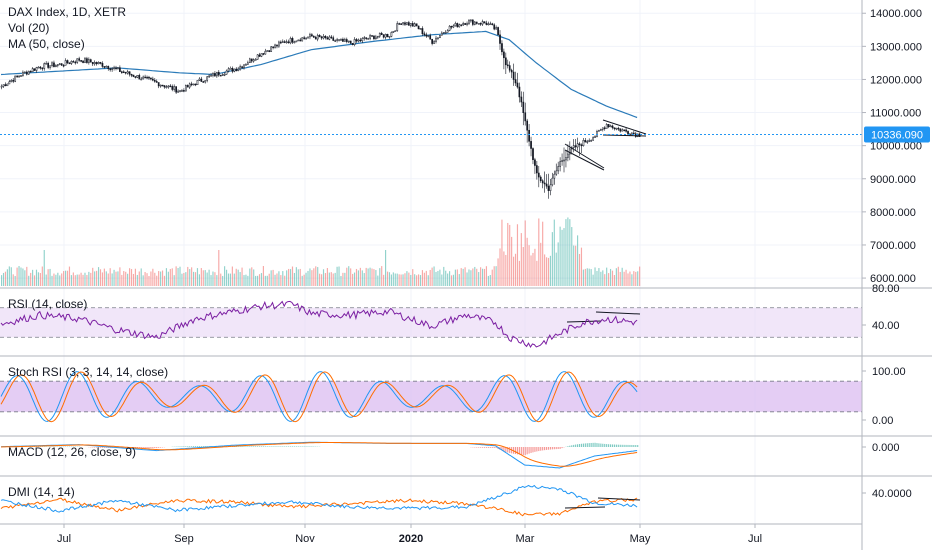 The image size is (932, 550). Describe the element at coordinates (72, 452) in the screenshot. I see `macd-title: MACD (12, 26, close, 9)` at that location.